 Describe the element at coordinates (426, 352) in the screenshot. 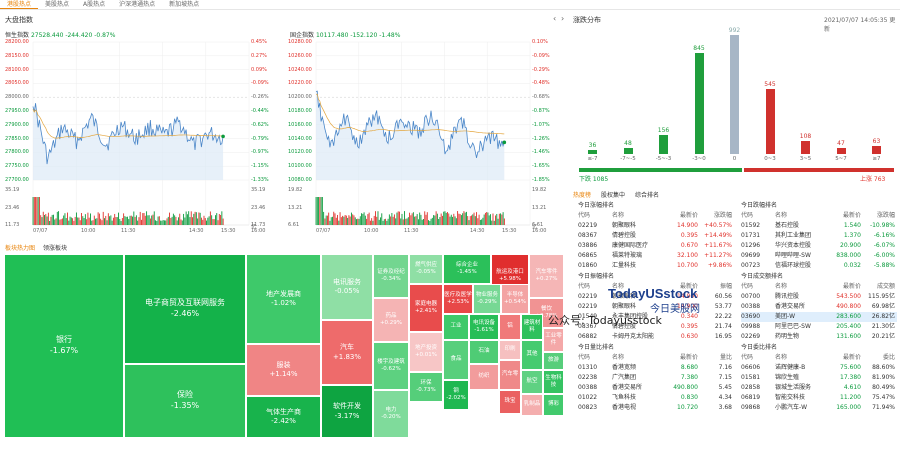

I see `heatmap-tile: 地产投资 +0.01%` at that location.